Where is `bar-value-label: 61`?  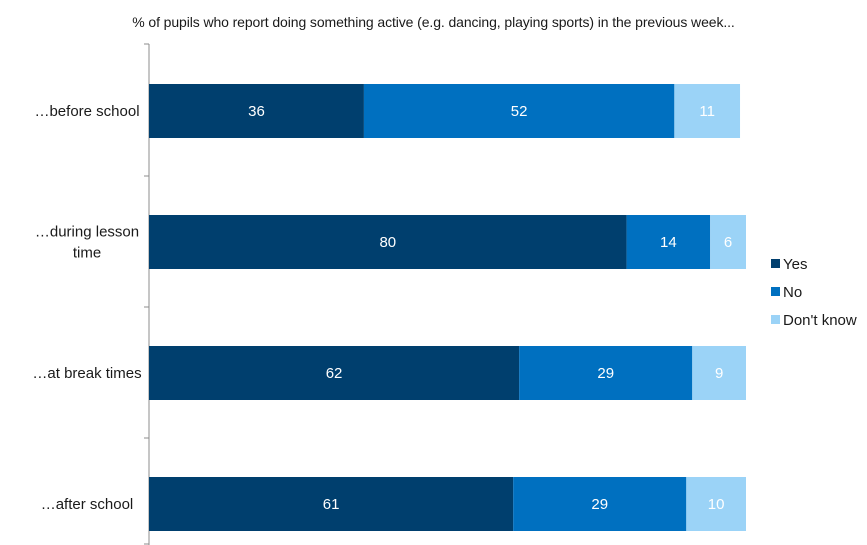
bar-value-label: 61 is located at coordinates (331, 504).